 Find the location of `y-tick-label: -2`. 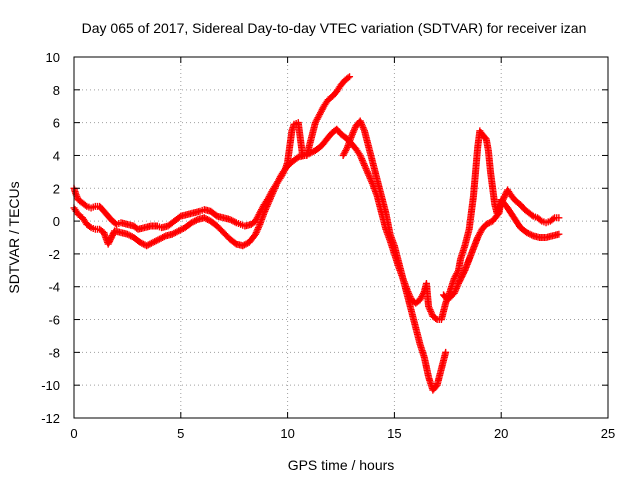

y-tick-label: -2 is located at coordinates (54, 254).